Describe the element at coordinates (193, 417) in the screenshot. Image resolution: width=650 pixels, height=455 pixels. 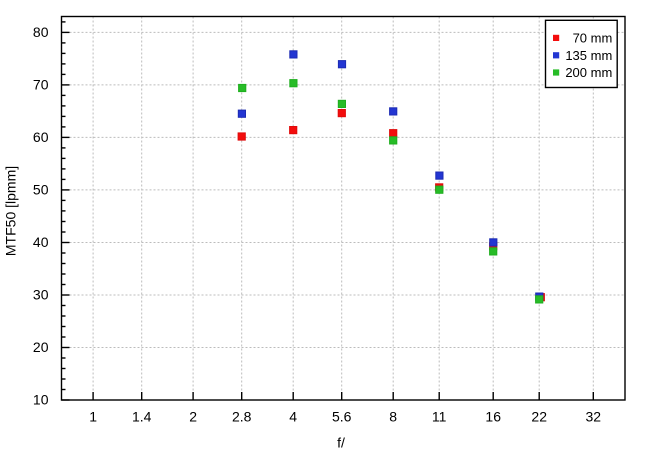
I see `svg-text: 2` at that location.